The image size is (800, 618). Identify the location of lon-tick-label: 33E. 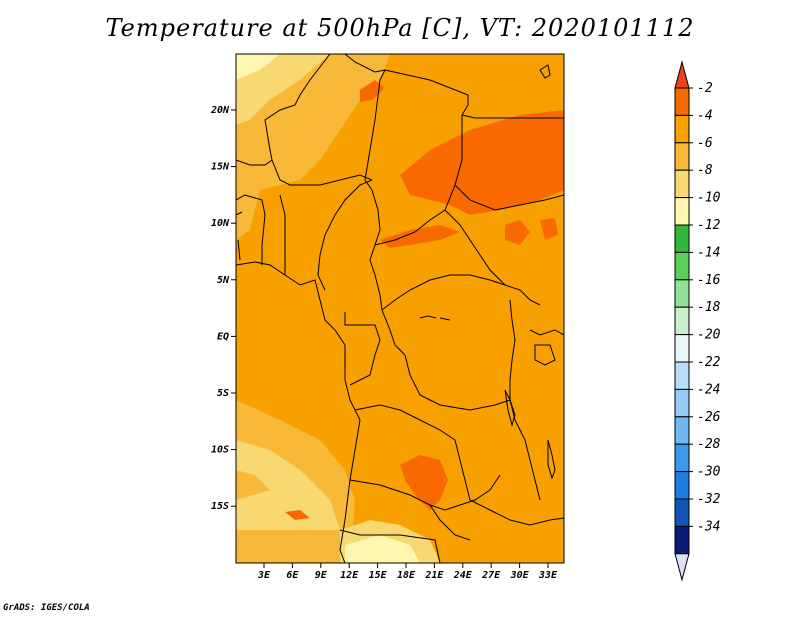
(548, 575).